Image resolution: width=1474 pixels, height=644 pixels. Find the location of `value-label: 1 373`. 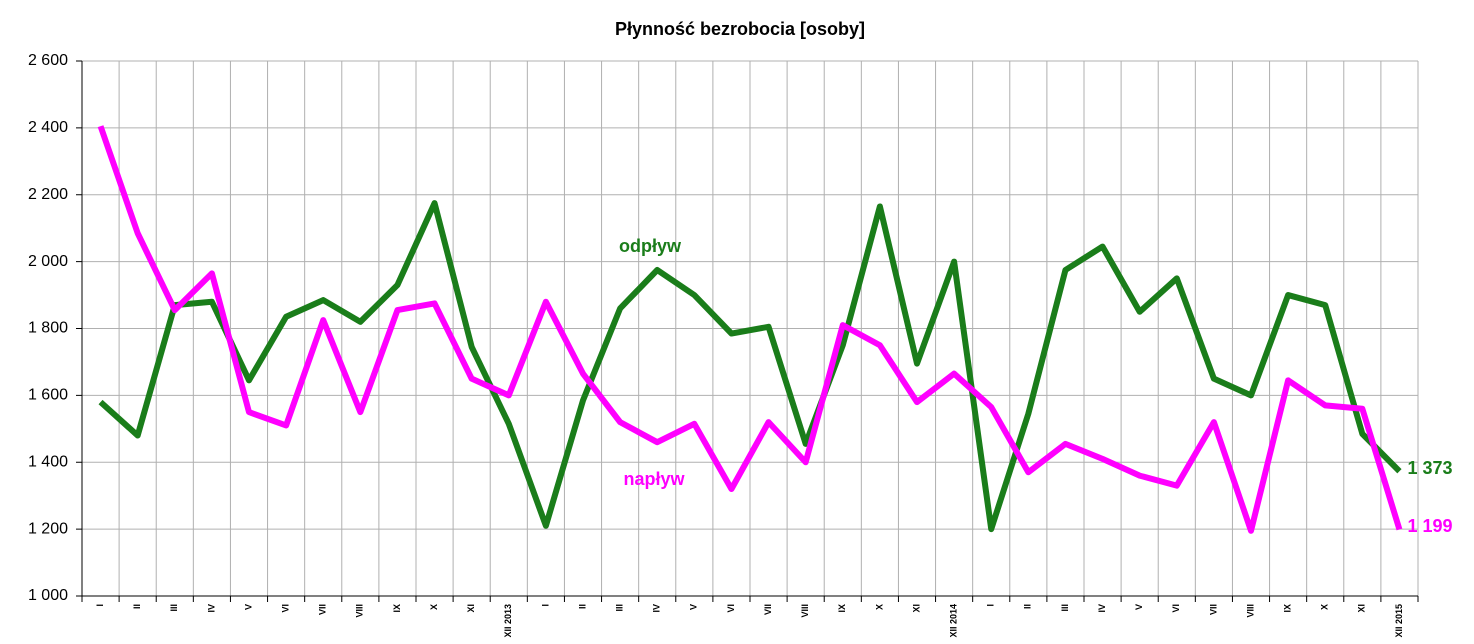

value-label: 1 373 is located at coordinates (1429, 468).